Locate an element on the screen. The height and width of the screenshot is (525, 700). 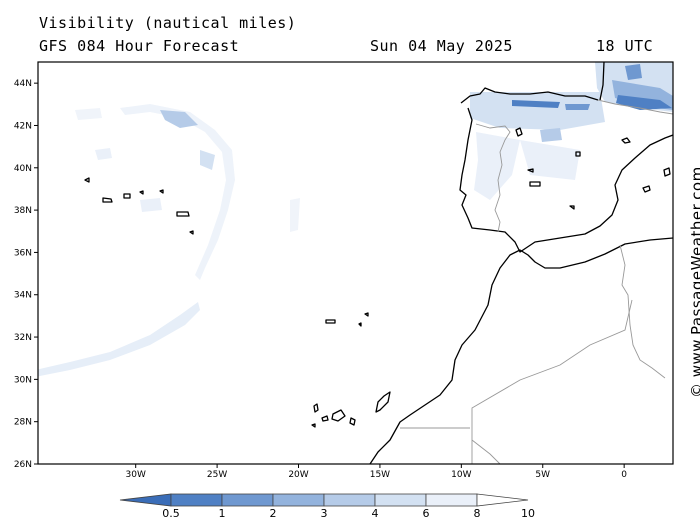
credit-text: © www.PassageWeather.com is located at coordinates (694, 282).